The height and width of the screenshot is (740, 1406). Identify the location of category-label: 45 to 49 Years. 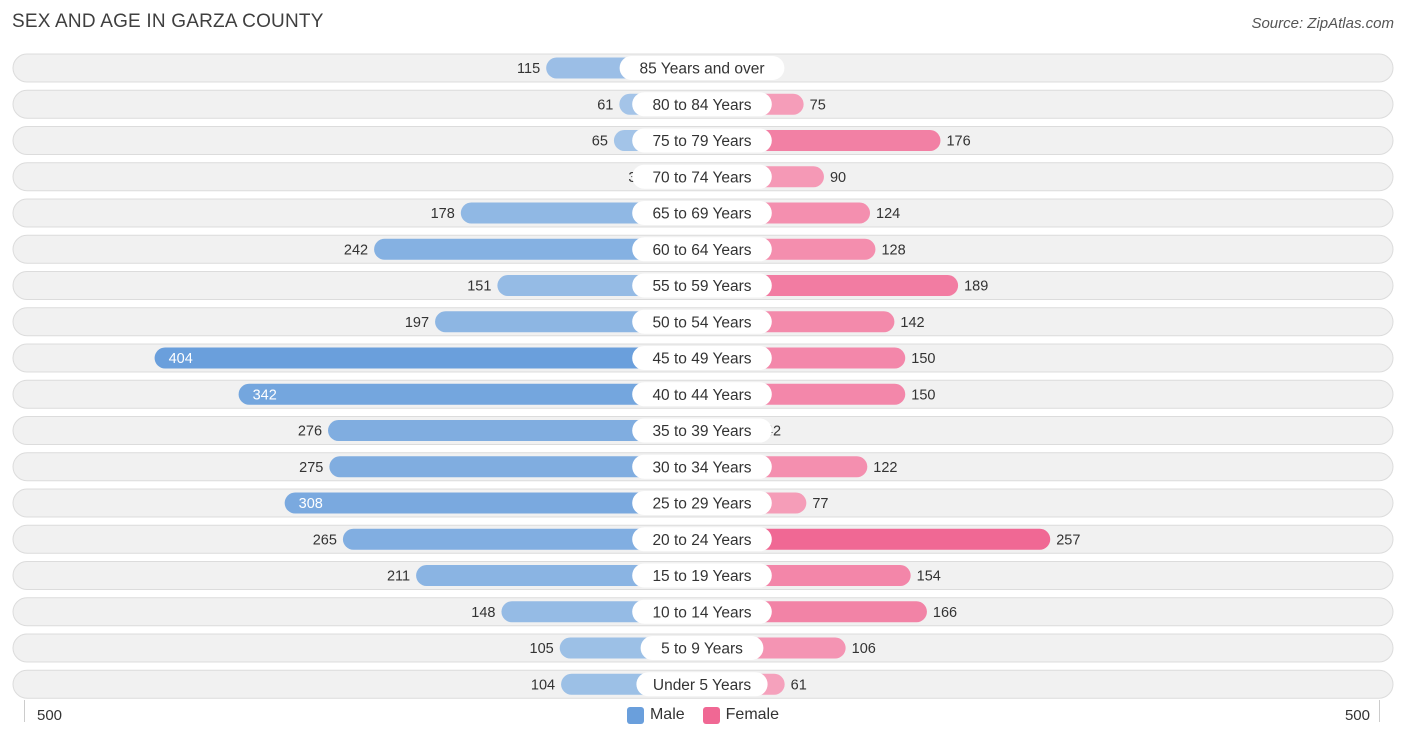
(701, 359).